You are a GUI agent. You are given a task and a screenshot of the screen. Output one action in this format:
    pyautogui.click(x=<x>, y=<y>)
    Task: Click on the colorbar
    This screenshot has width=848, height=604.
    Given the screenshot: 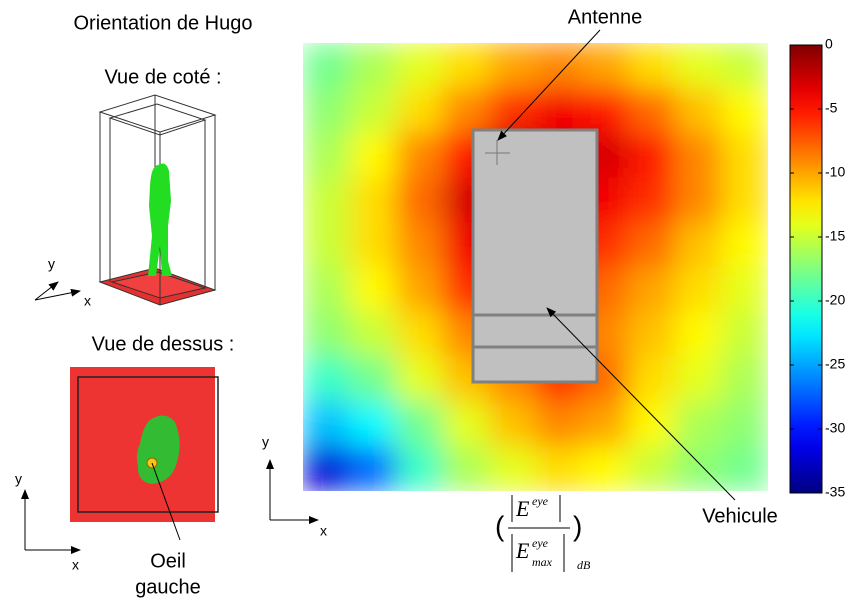 What is the action you would take?
    pyautogui.click(x=806, y=269)
    